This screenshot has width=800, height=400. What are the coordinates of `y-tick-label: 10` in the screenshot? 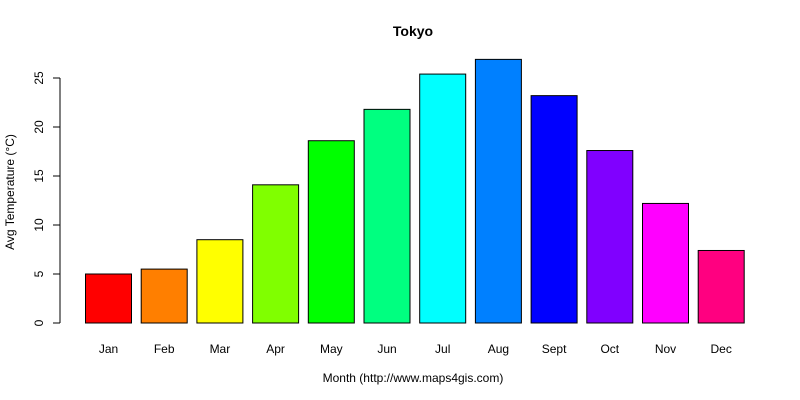 It's located at (39, 225).